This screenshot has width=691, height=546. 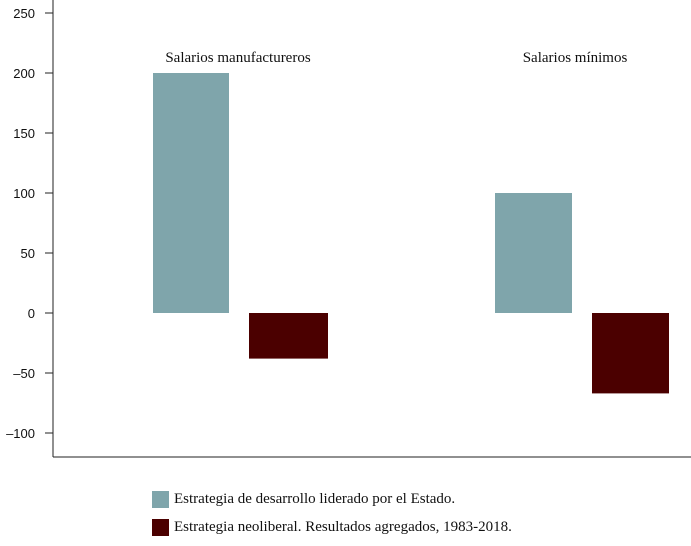 I want to click on legend-swatch-neoliberal, so click(x=160, y=527).